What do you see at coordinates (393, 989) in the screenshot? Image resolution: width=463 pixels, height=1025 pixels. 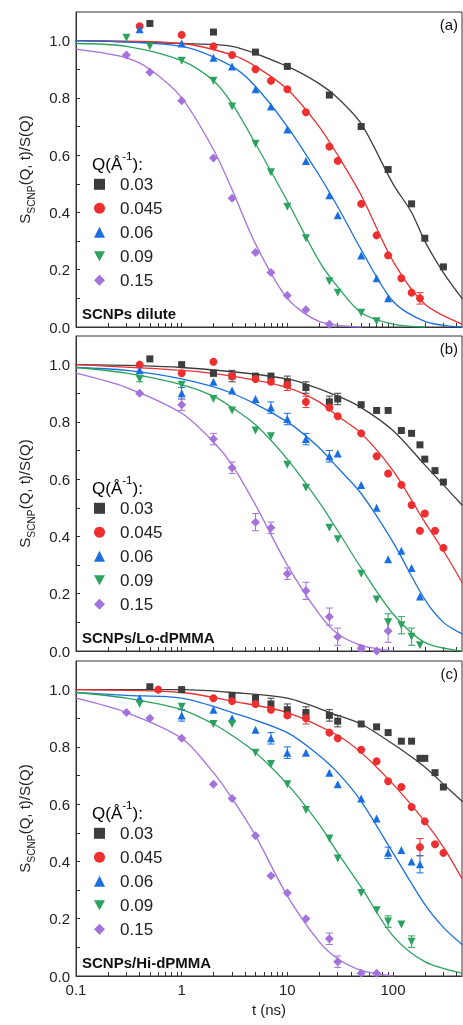 I see `x-tick-label: 100` at bounding box center [393, 989].